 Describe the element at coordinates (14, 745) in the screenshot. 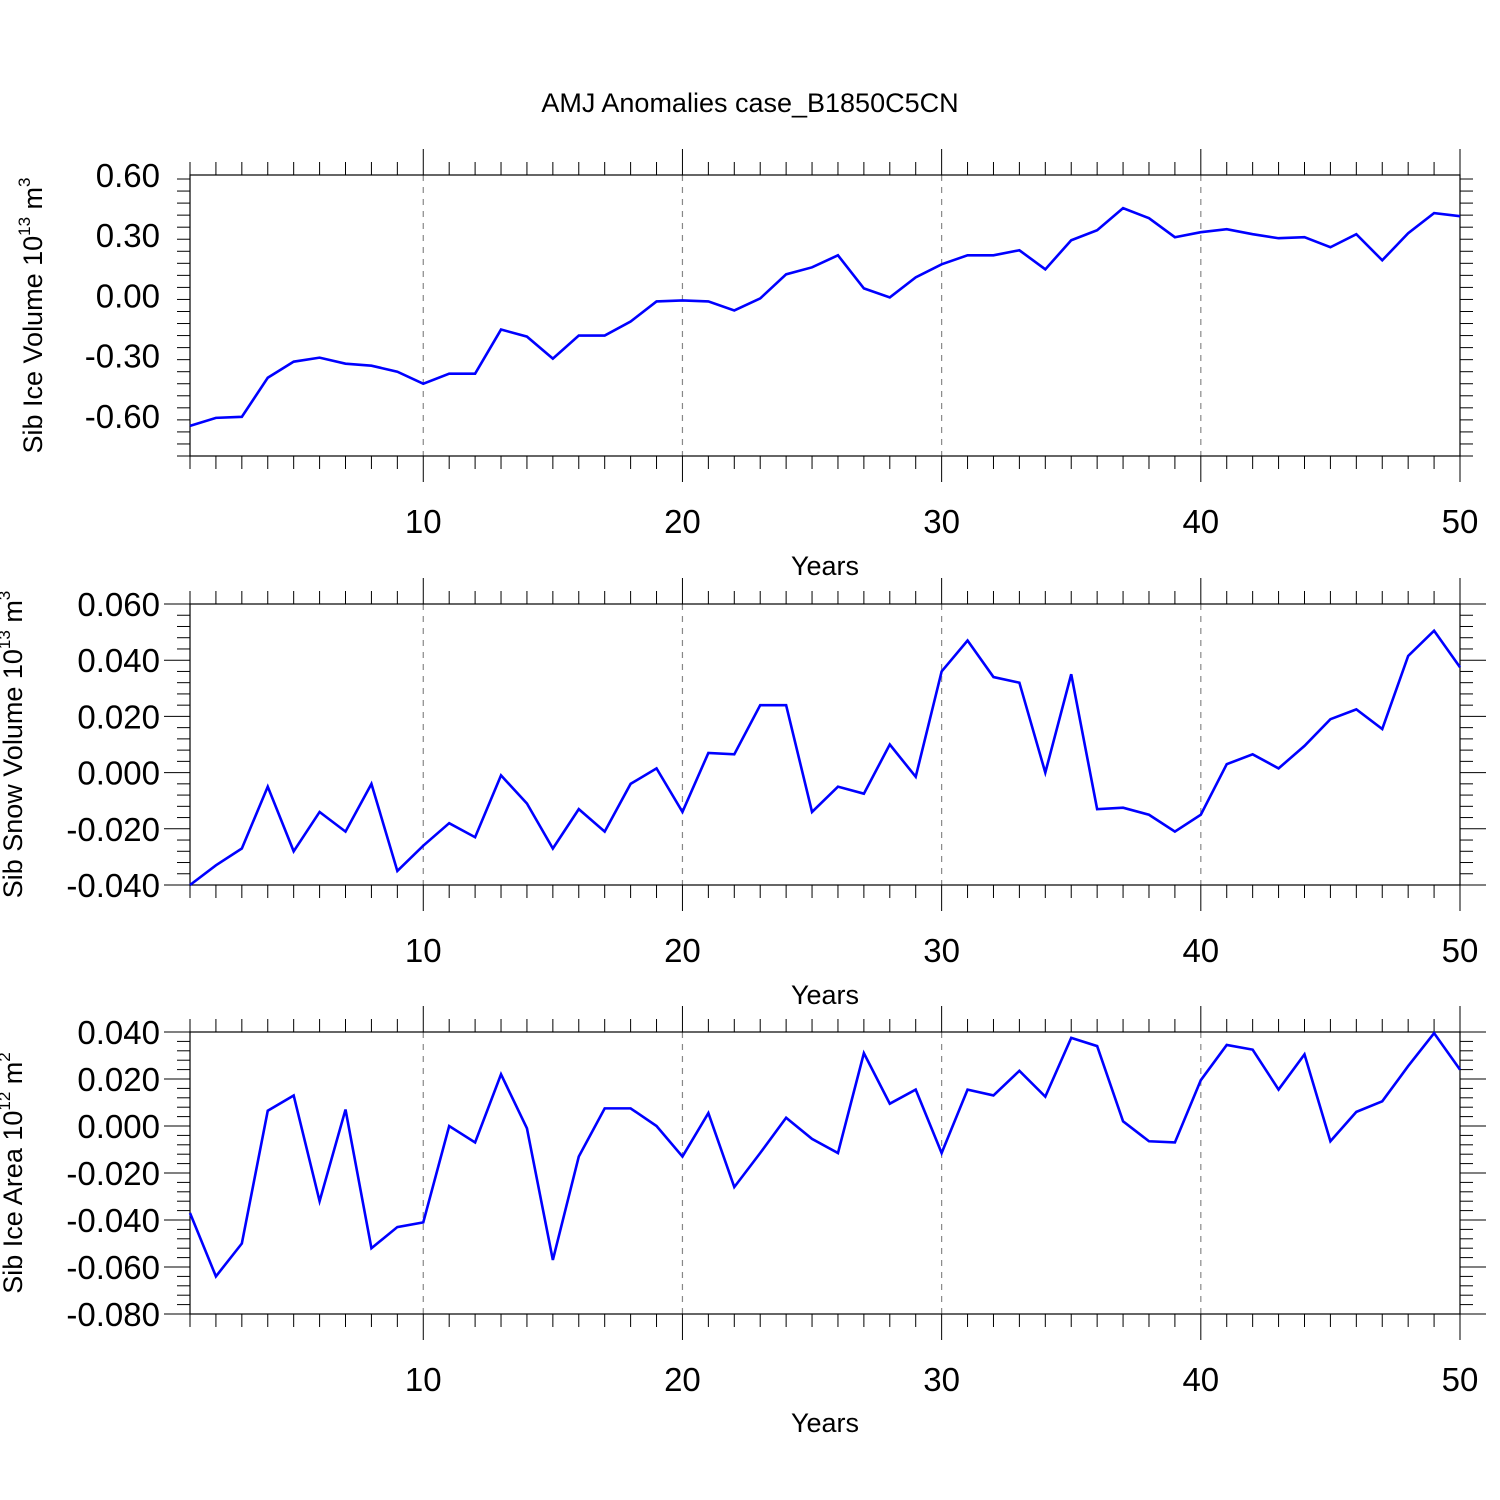

I see `y-axis-label: Sib Snow Volume 1013 m3` at that location.